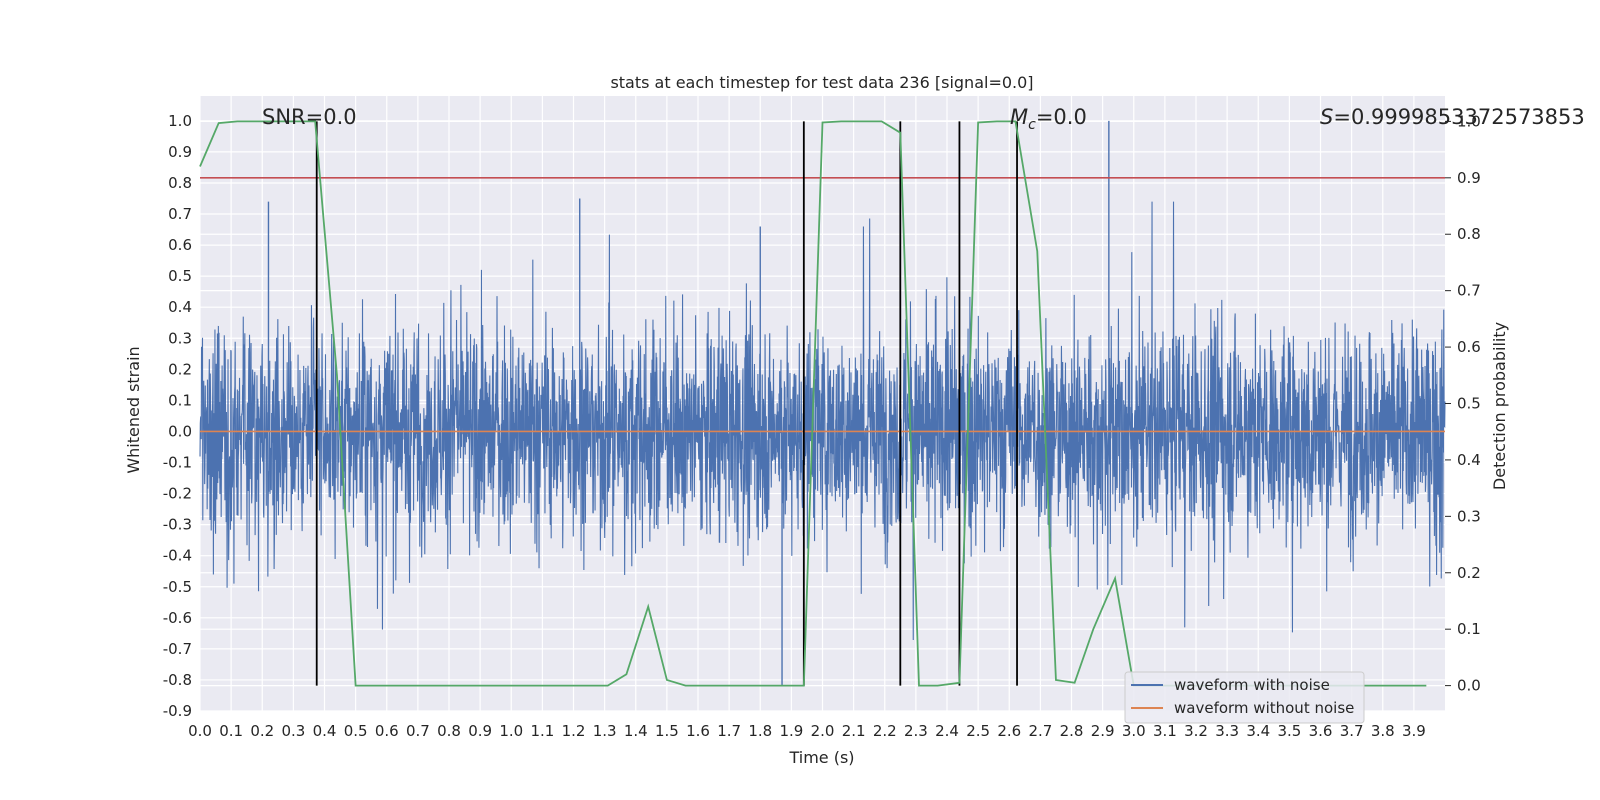 The height and width of the screenshot is (800, 1600). What do you see at coordinates (823, 731) in the screenshot?
I see `x-tick-label: 2.0` at bounding box center [823, 731].